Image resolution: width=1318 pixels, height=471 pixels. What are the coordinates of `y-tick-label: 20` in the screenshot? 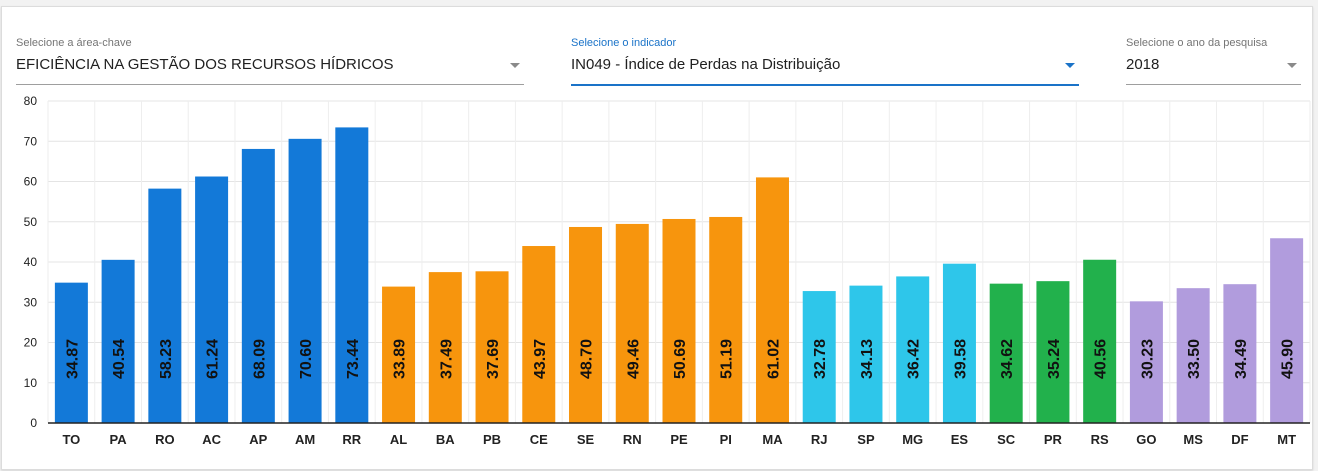 It's located at (31, 343).